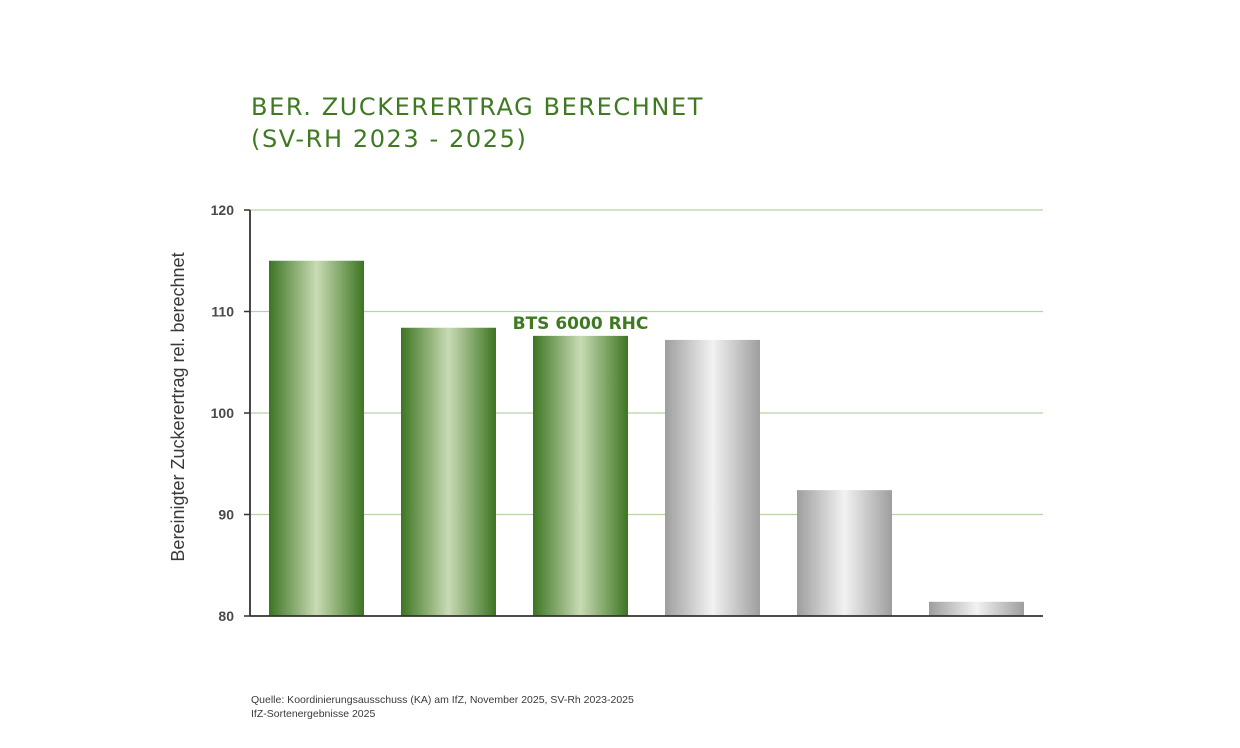  I want to click on bar-annotation-1: BTS 6000 RHC, so click(581, 324).